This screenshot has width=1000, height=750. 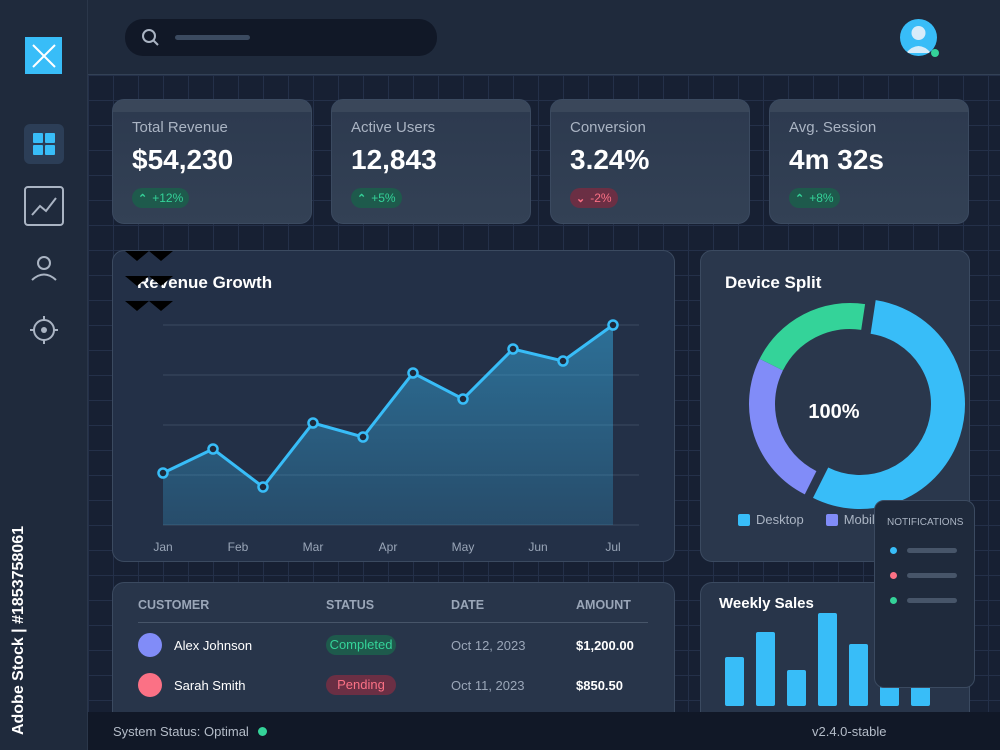 I want to click on x-tick-label: Apr, so click(x=388, y=547).